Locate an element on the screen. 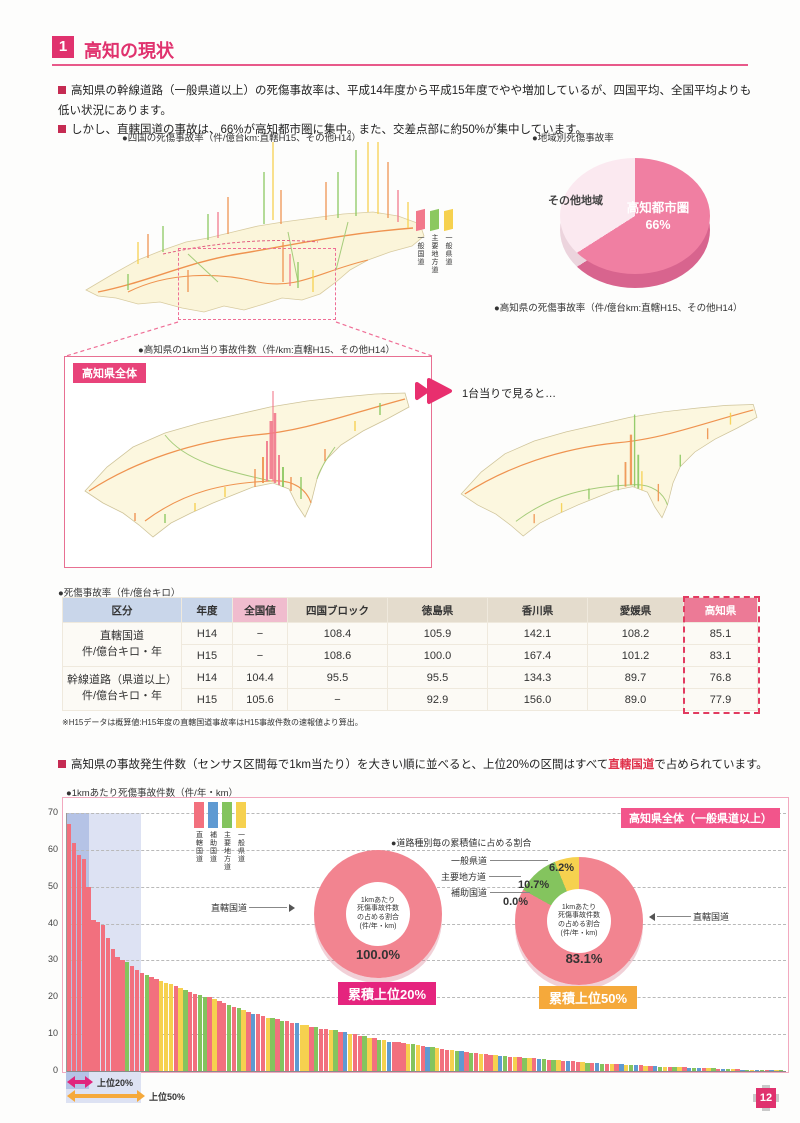 This screenshot has height=1123, width=800. table-row: H15 105.6 − 92.9 156.0 89.0 77.9 is located at coordinates (410, 699).